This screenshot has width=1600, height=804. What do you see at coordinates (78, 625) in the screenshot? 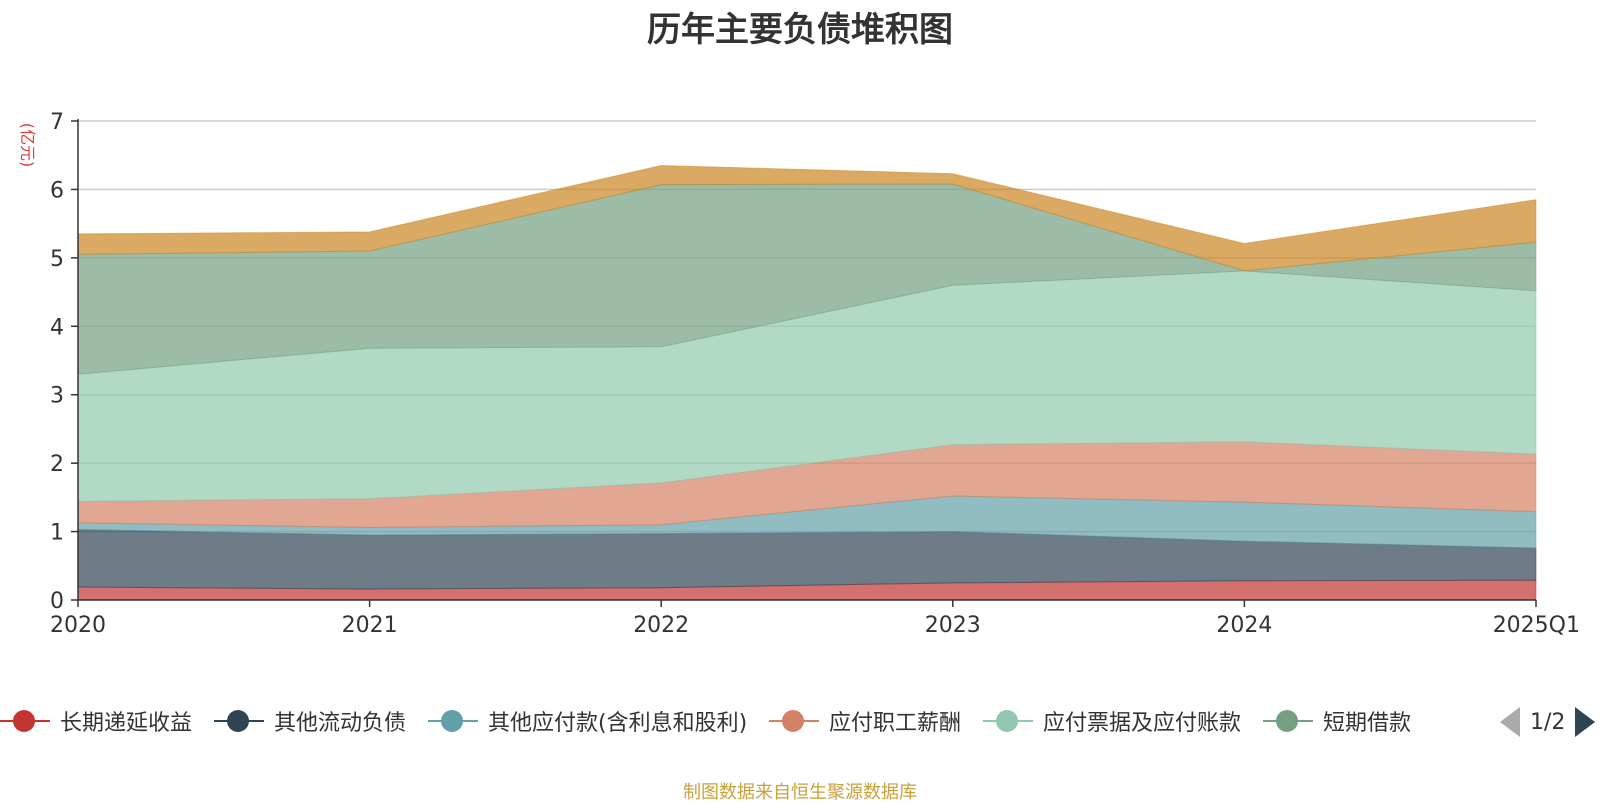
I see `x-tick-label: 2020` at bounding box center [78, 625].